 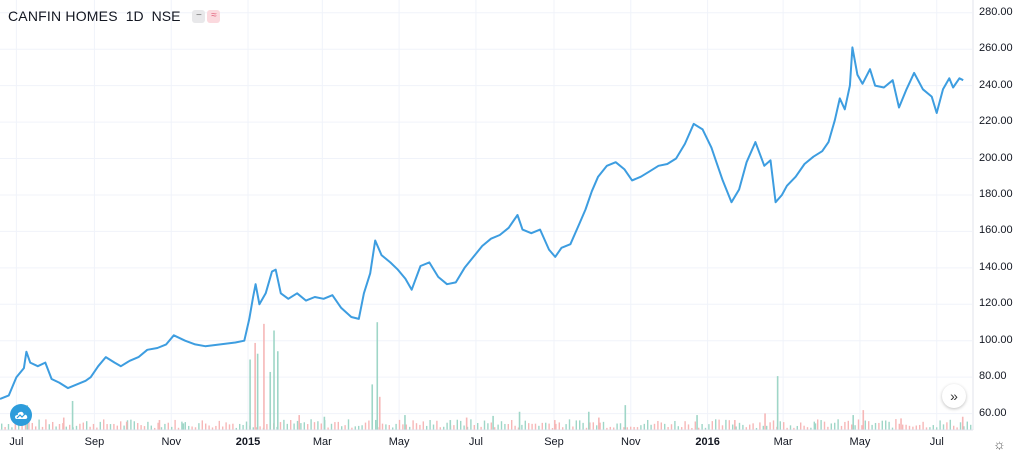 What do you see at coordinates (996, 230) in the screenshot?
I see `y-tick-label: 160.00` at bounding box center [996, 230].